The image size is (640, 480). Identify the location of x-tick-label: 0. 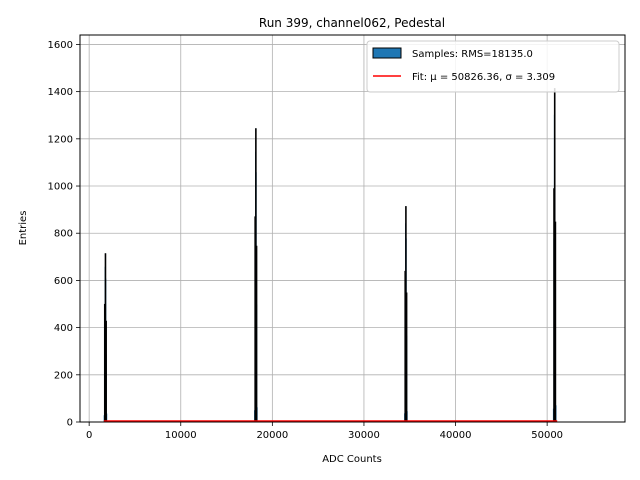
(89, 435).